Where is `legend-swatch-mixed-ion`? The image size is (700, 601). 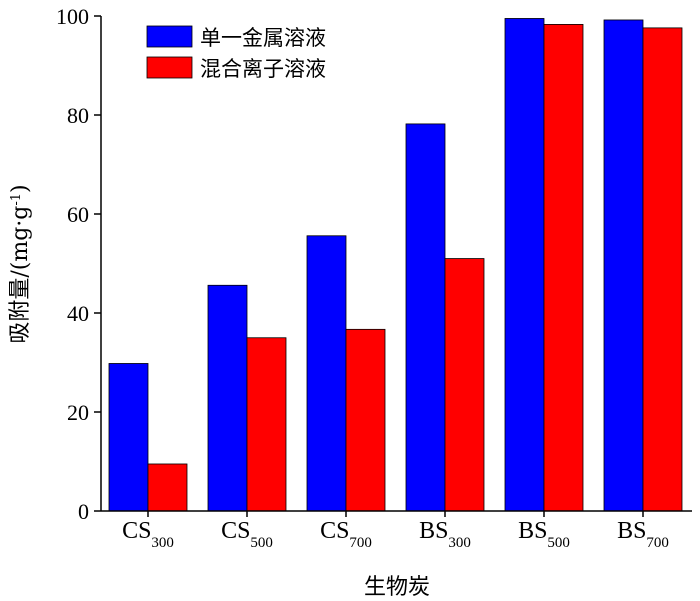
legend-swatch-mixed-ion is located at coordinates (169, 67).